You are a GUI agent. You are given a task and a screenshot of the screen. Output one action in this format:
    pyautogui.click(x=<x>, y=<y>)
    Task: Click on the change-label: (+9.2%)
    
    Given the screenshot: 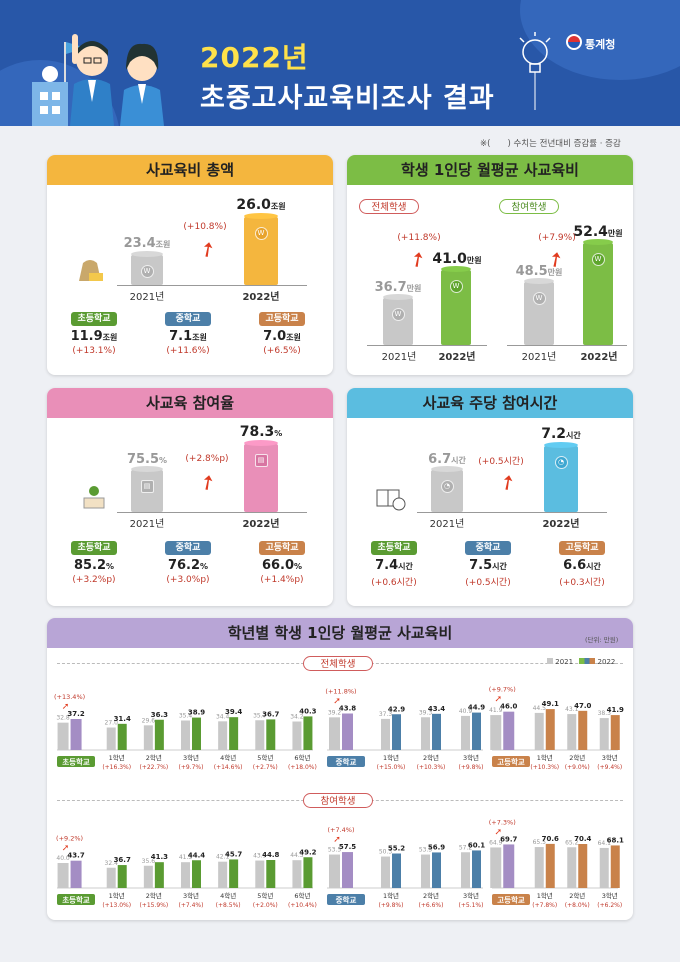 What is the action you would take?
    pyautogui.click(x=69, y=839)
    